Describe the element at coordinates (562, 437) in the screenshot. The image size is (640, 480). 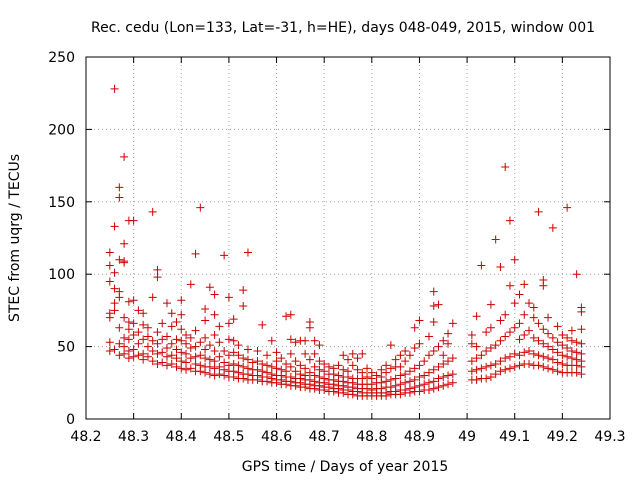
I see `x-tick-label: 49.2` at that location.